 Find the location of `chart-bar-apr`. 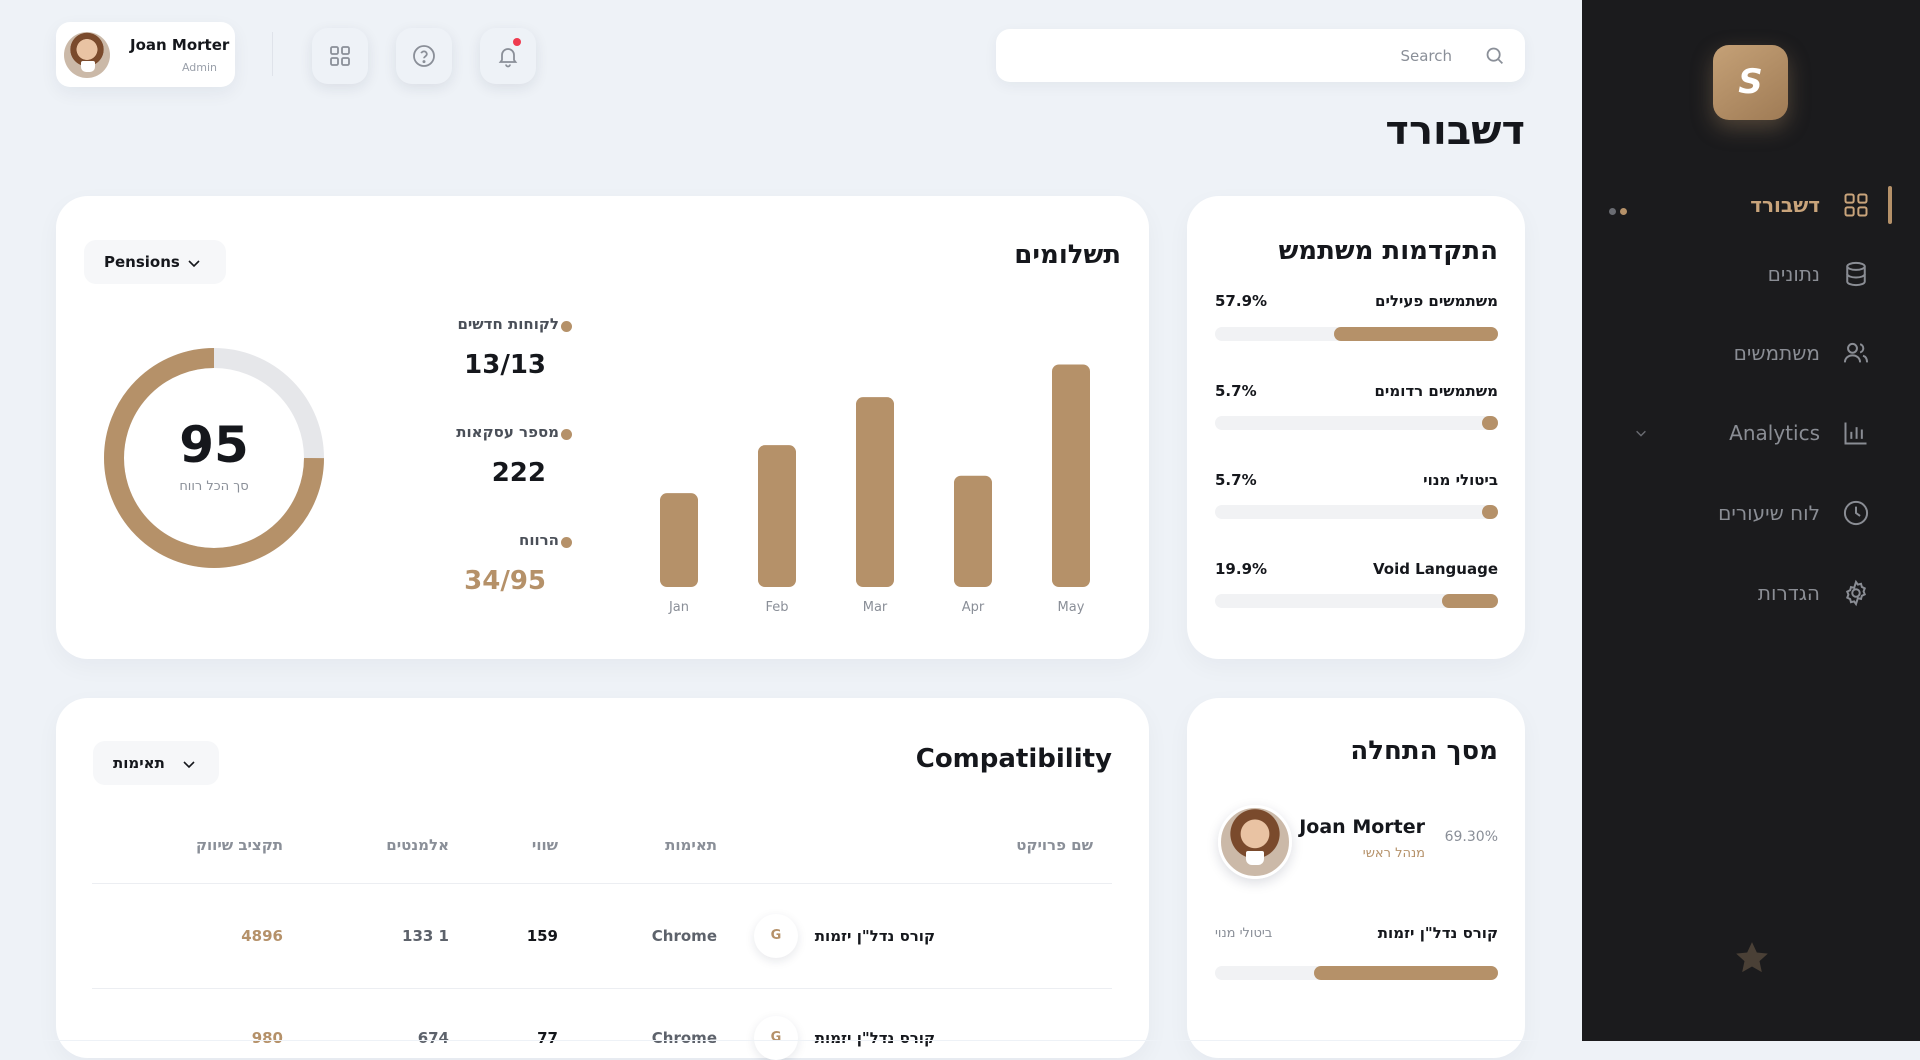

chart-bar-apr is located at coordinates (973, 531).